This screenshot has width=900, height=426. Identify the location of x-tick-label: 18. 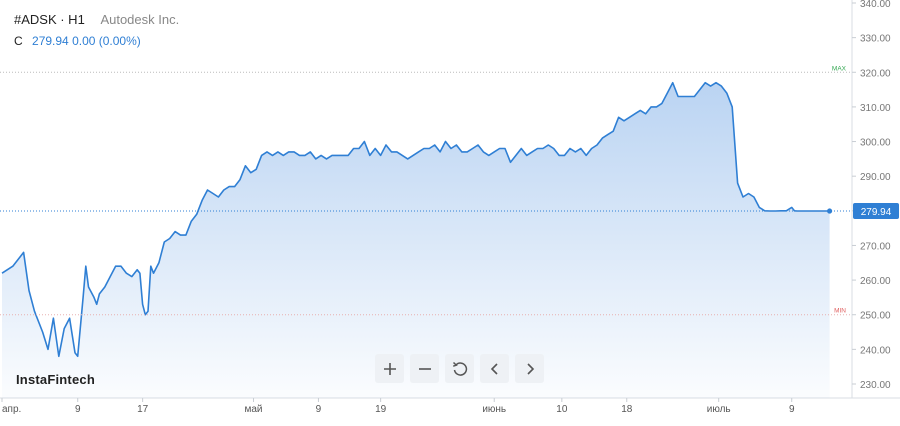
(627, 409).